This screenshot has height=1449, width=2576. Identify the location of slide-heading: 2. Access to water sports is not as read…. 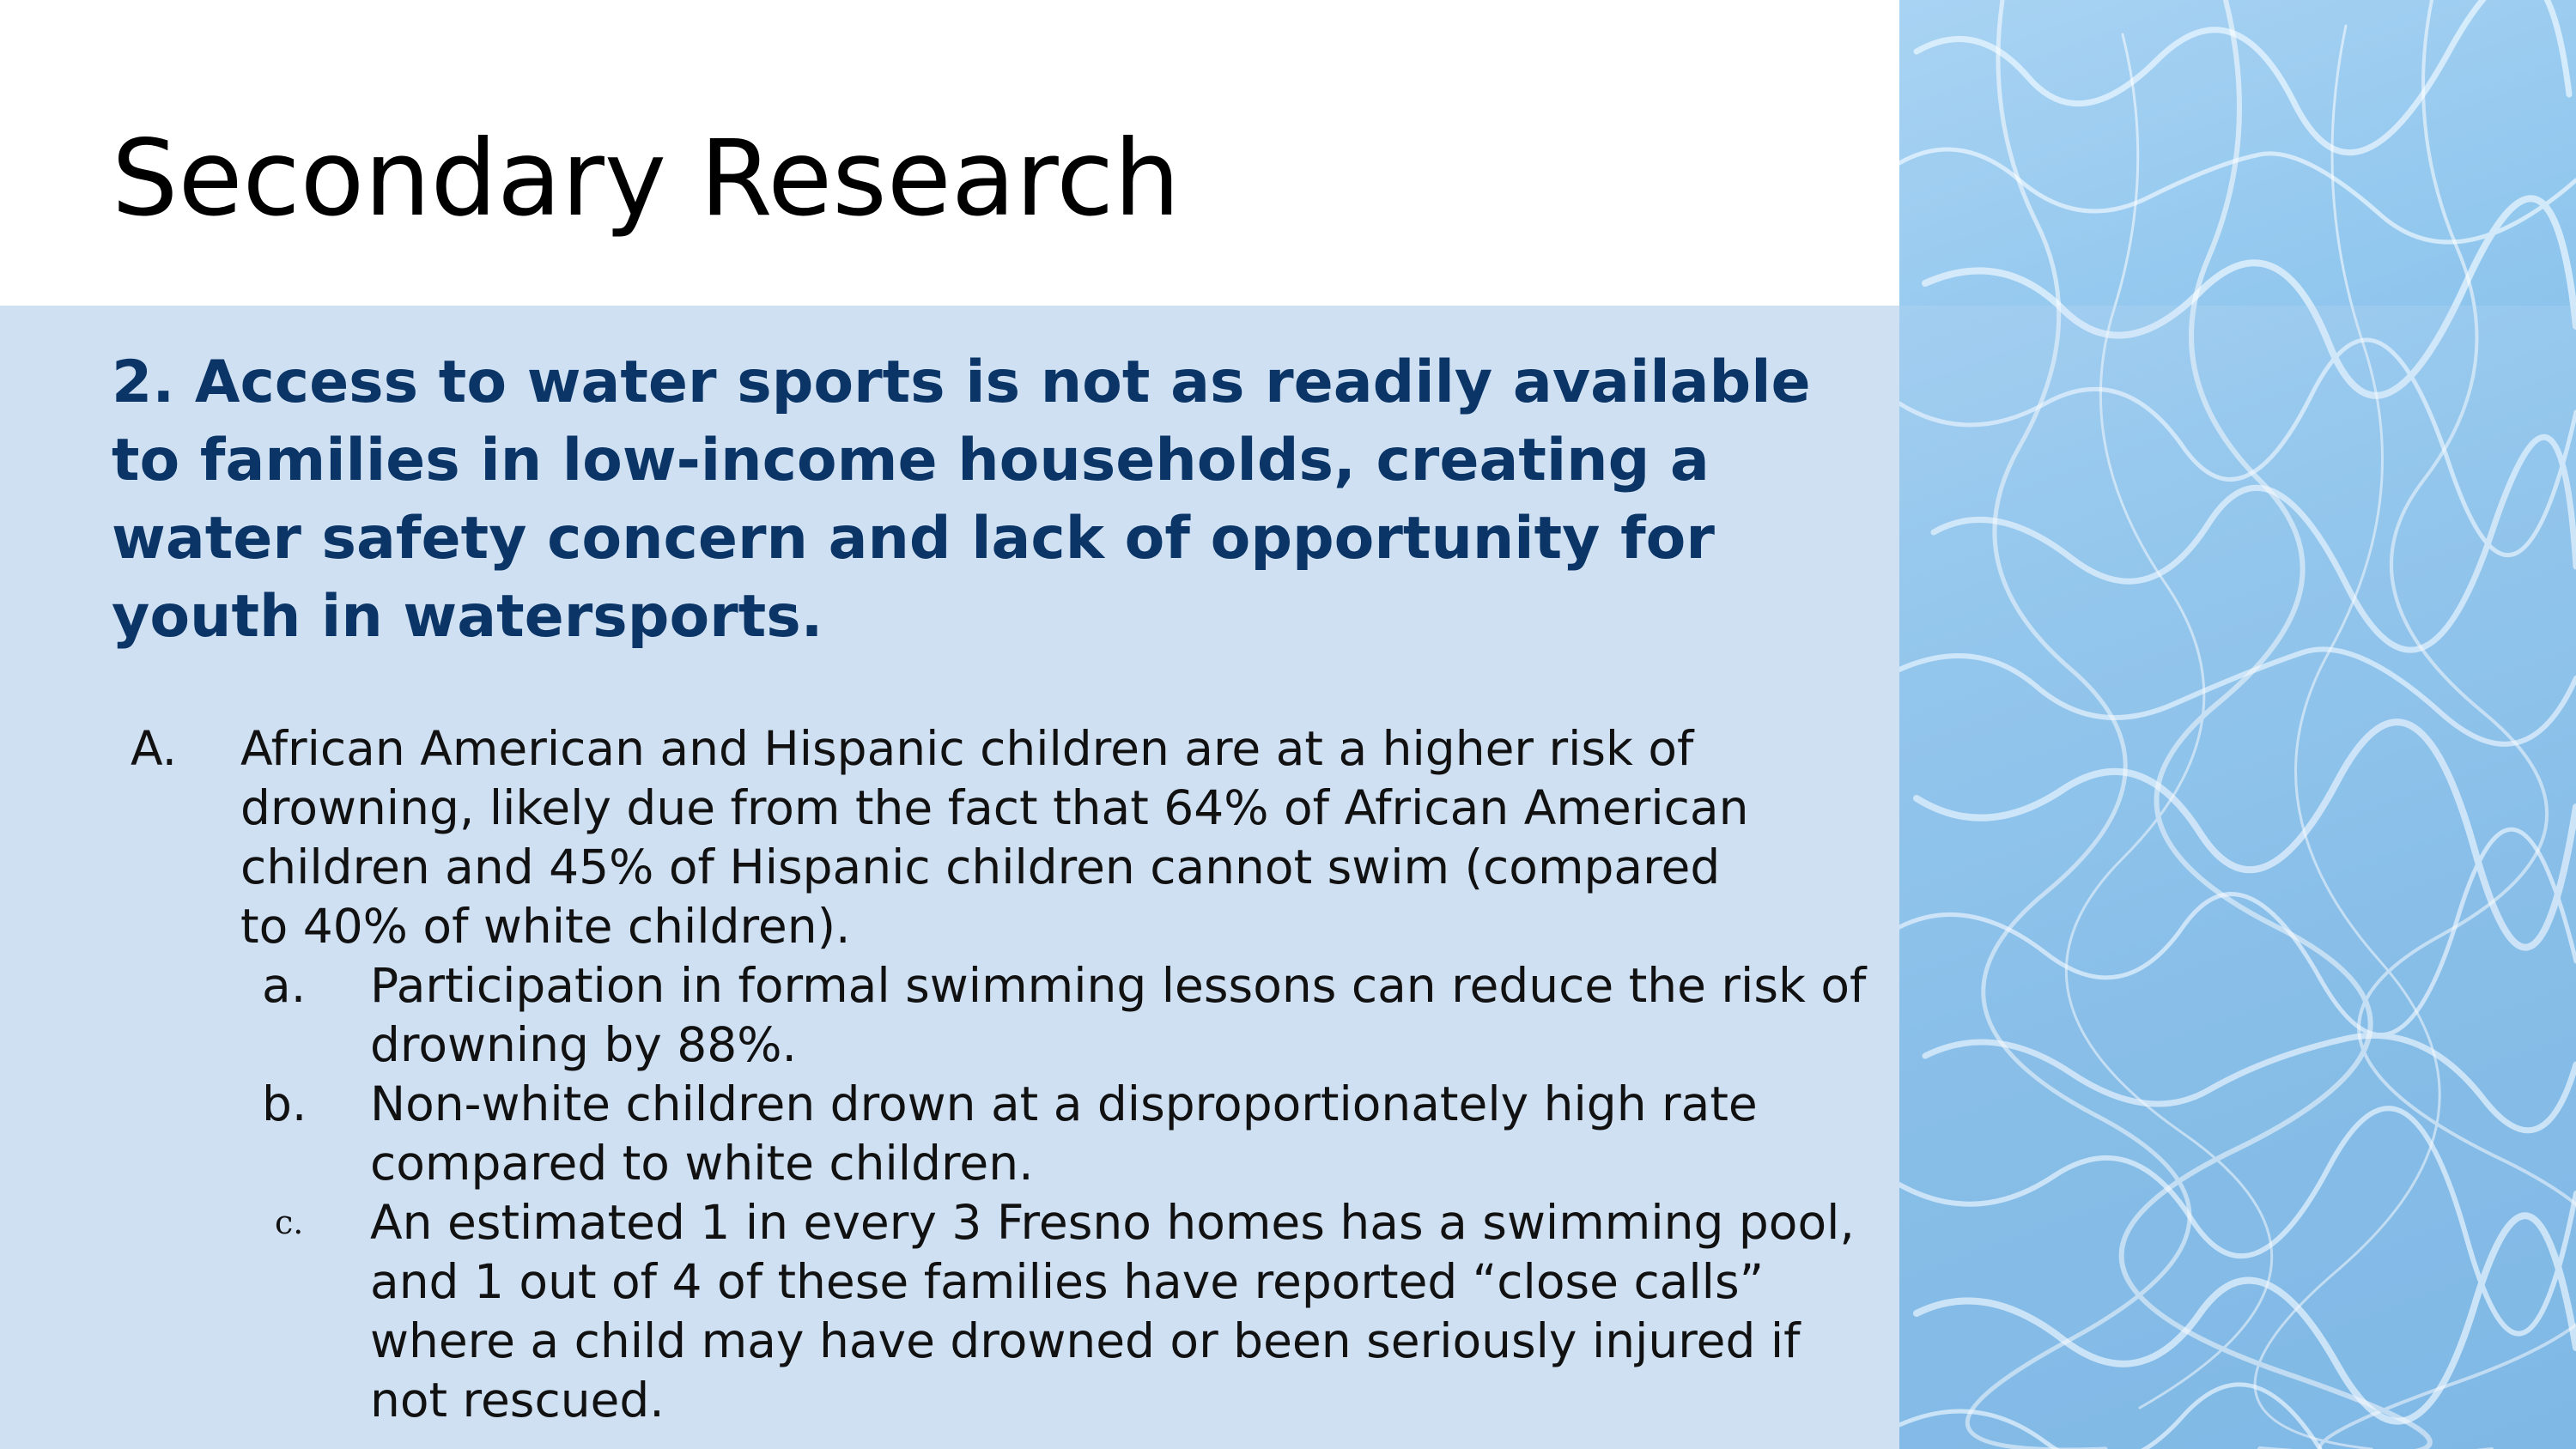
(962, 500).